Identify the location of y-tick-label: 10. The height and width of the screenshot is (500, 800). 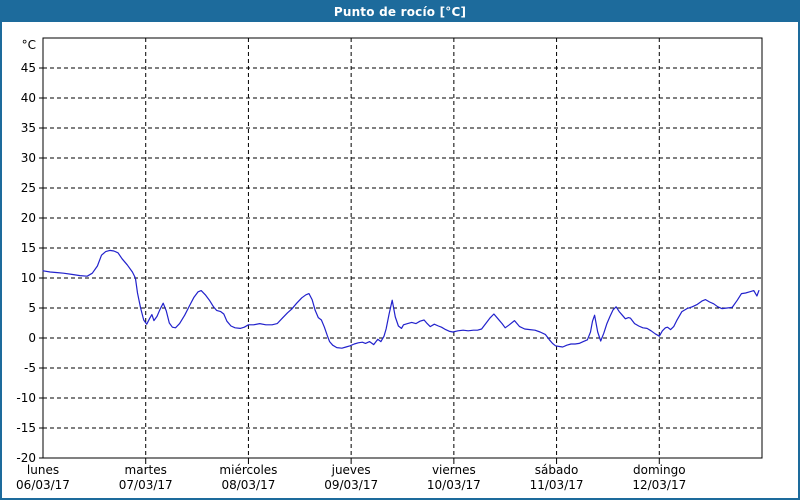
(28, 278).